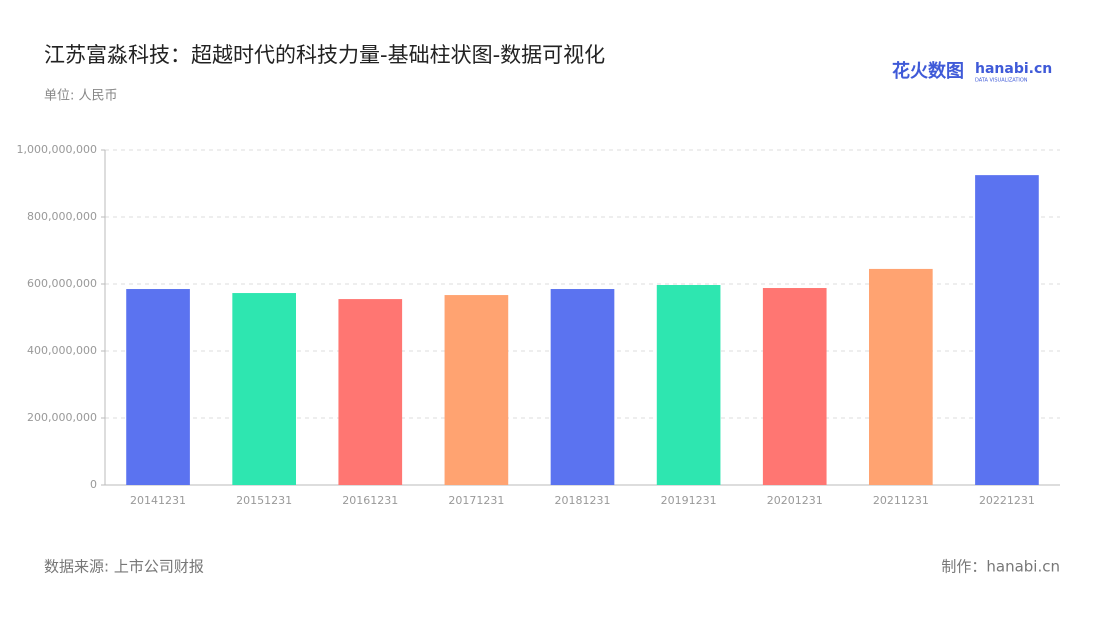  What do you see at coordinates (1001, 81) in the screenshot?
I see `logo-tagline: DATA VISUALIZATION` at bounding box center [1001, 81].